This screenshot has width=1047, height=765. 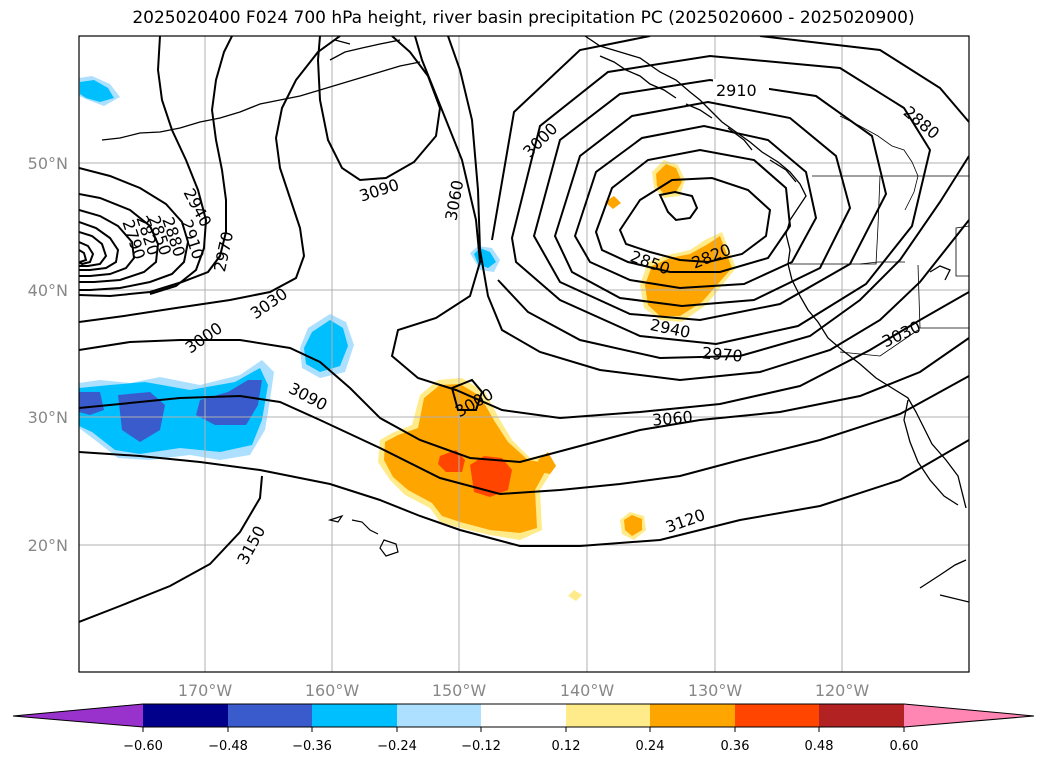 I want to click on contour-label: 3060, so click(x=672, y=418).